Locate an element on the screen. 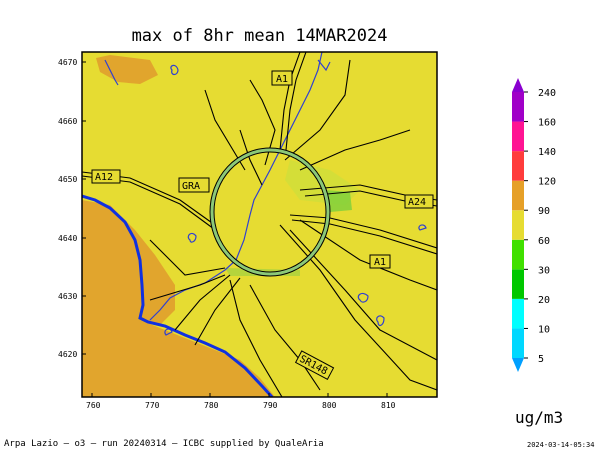 The height and width of the screenshot is (450, 600). road-label: A12 is located at coordinates (104, 177).